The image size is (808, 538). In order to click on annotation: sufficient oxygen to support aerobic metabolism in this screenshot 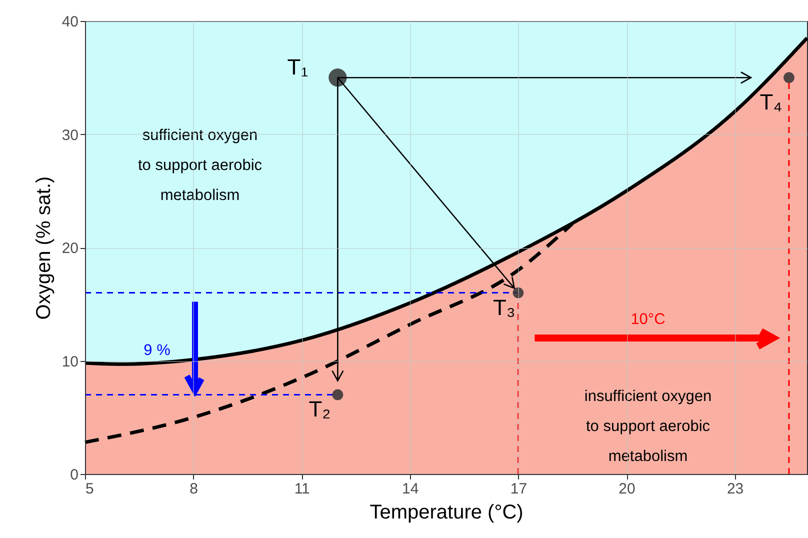, I will do `click(200, 165)`.